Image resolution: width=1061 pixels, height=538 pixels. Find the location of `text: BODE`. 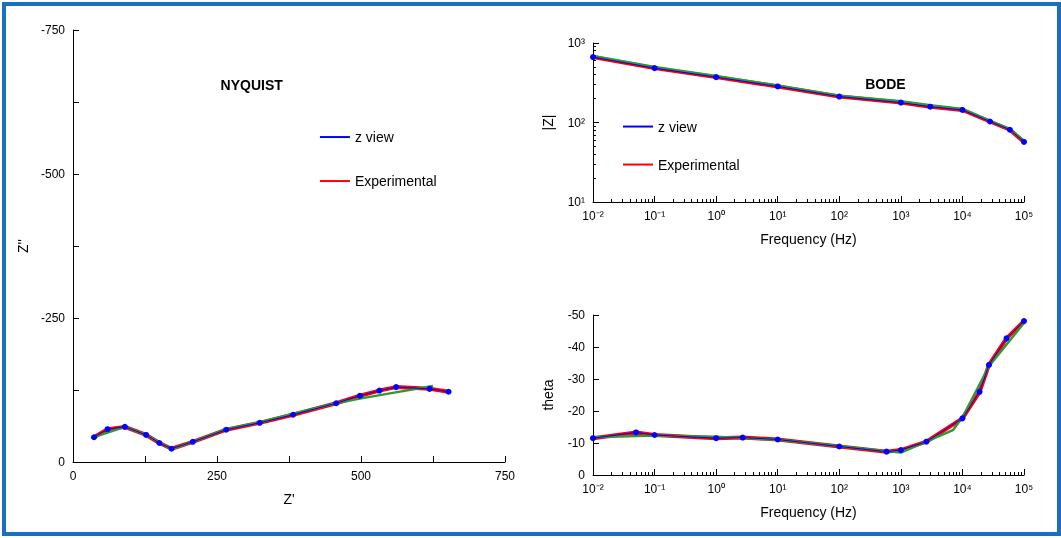

text: BODE is located at coordinates (885, 83).